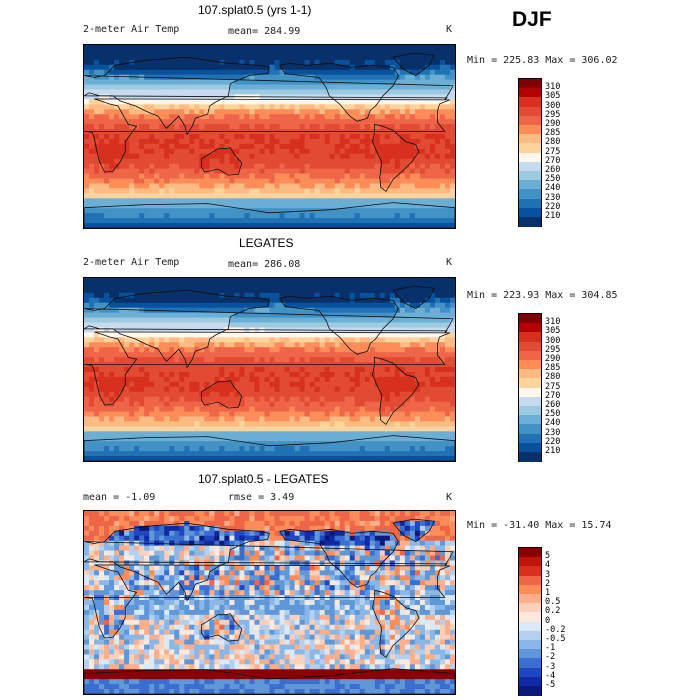  I want to click on panel3-mean-label: mean = -1.09, so click(119, 497).